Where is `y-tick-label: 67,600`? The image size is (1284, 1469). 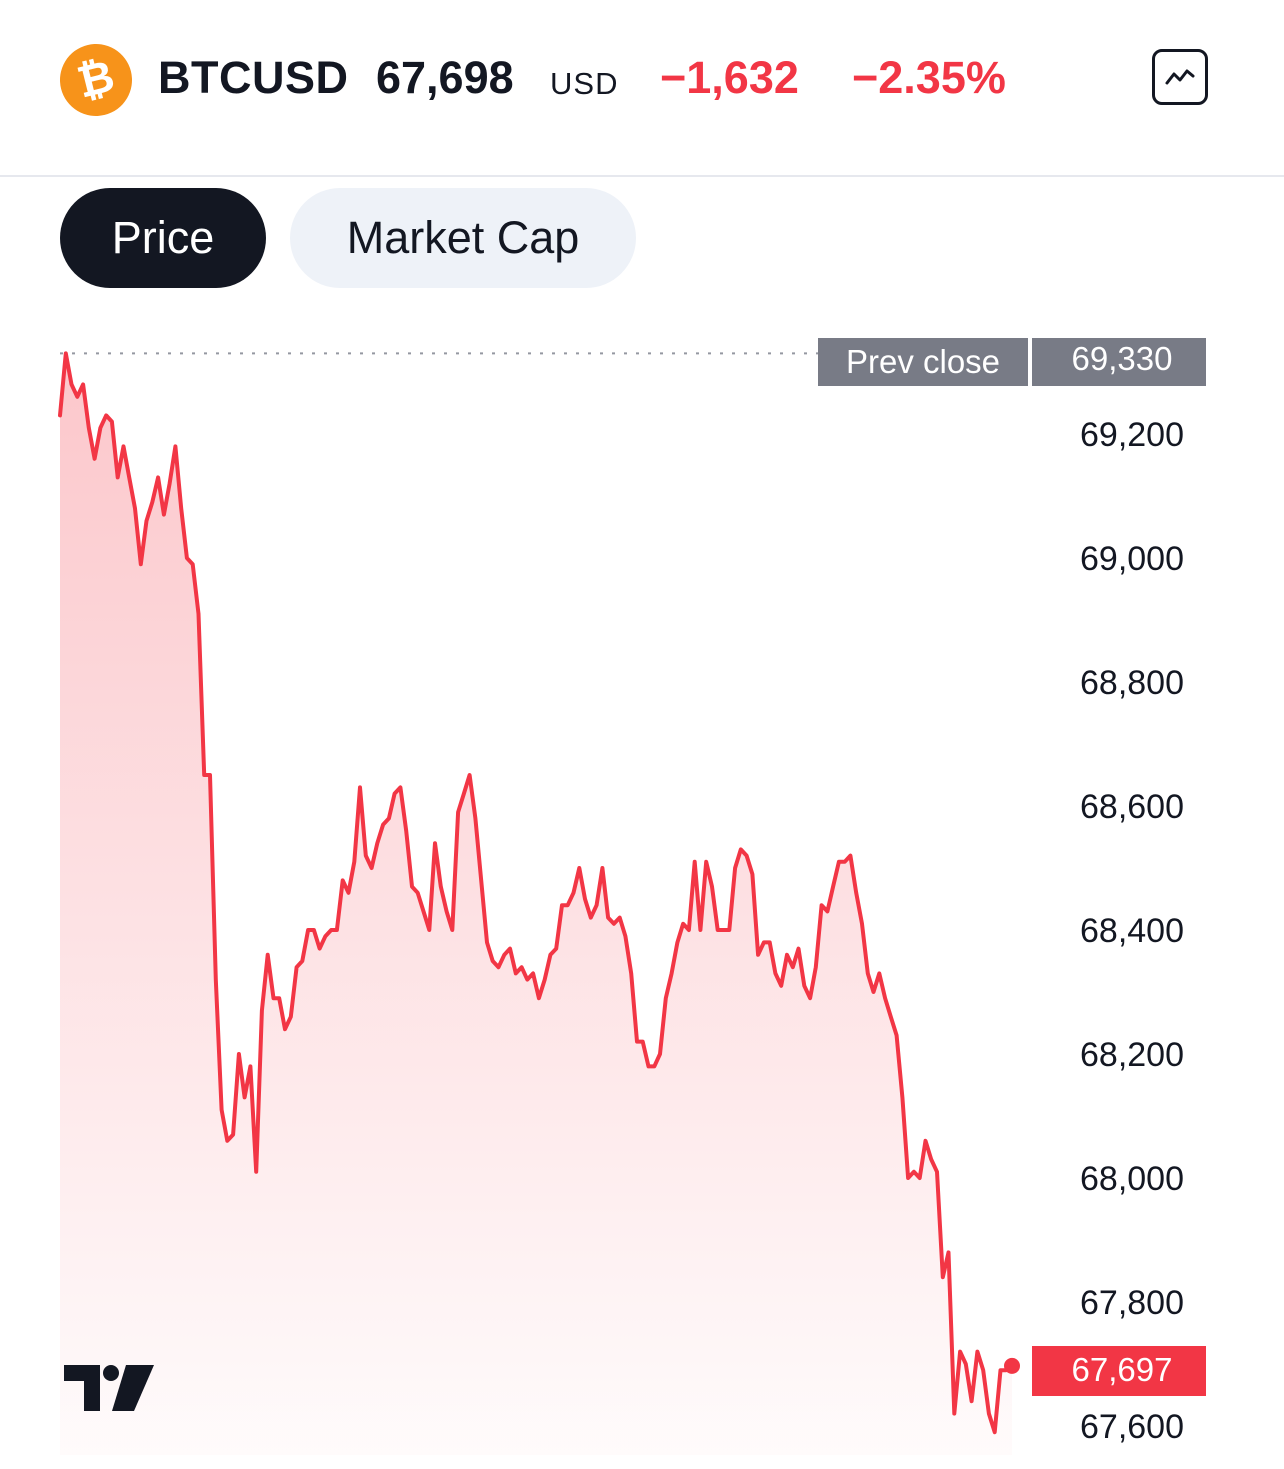 y-tick-label: 67,600 is located at coordinates (1132, 1427).